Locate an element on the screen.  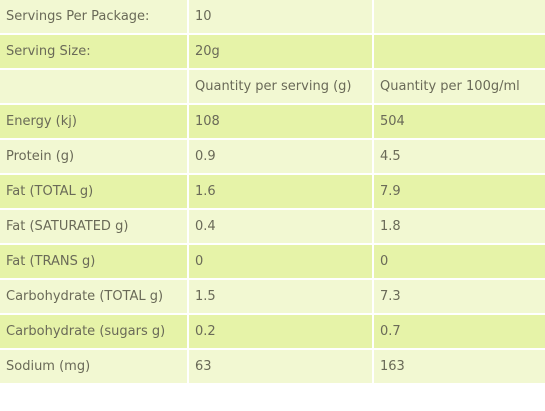
table-cell: 1.6 is located at coordinates (281, 192).